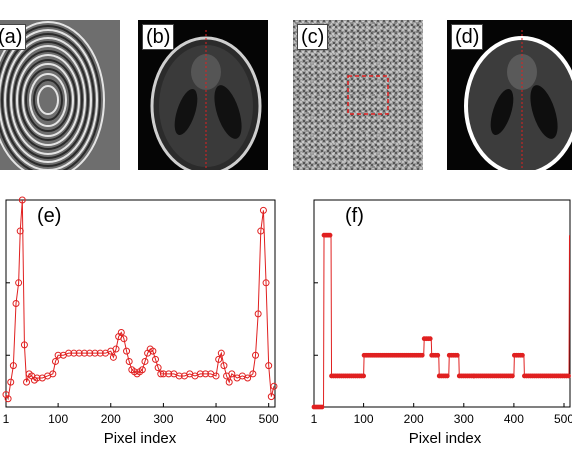 The image size is (572, 455). Describe the element at coordinates (163, 419) in the screenshot. I see `plot-e-xtick-label-3: 300` at that location.